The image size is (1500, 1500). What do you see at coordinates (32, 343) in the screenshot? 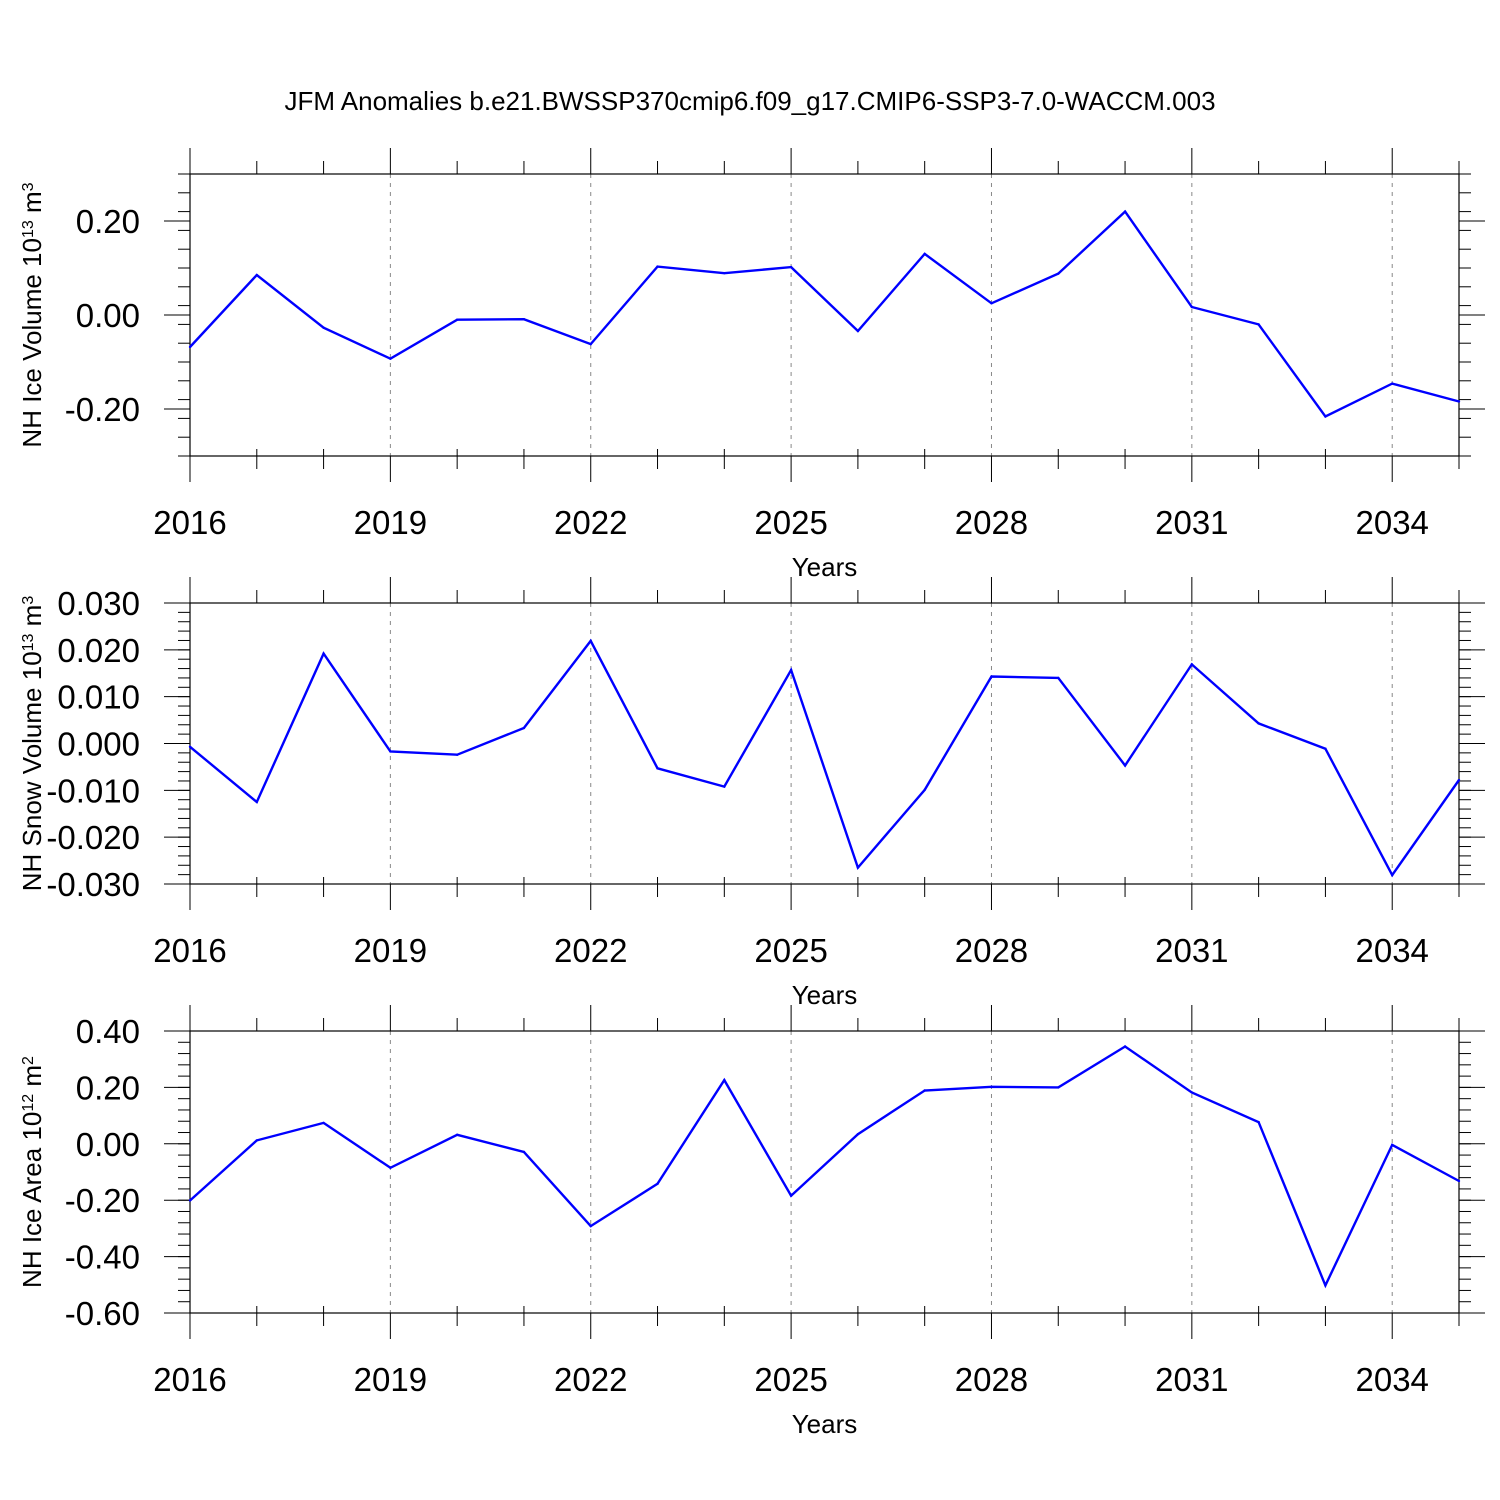
I see `y-axis-title-part: NH Ice Volume 10` at bounding box center [32, 343].